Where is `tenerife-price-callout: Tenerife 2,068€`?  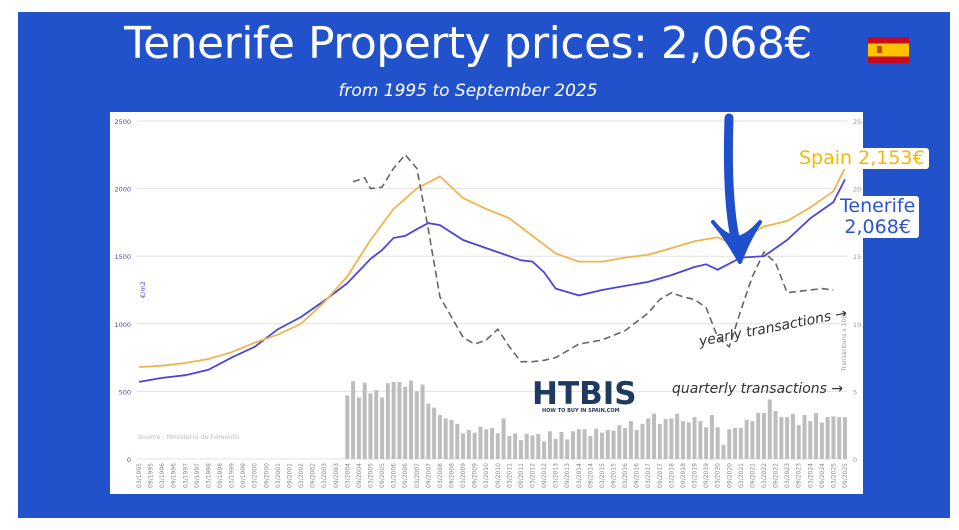 tenerife-price-callout: Tenerife 2,068€ is located at coordinates (878, 216).